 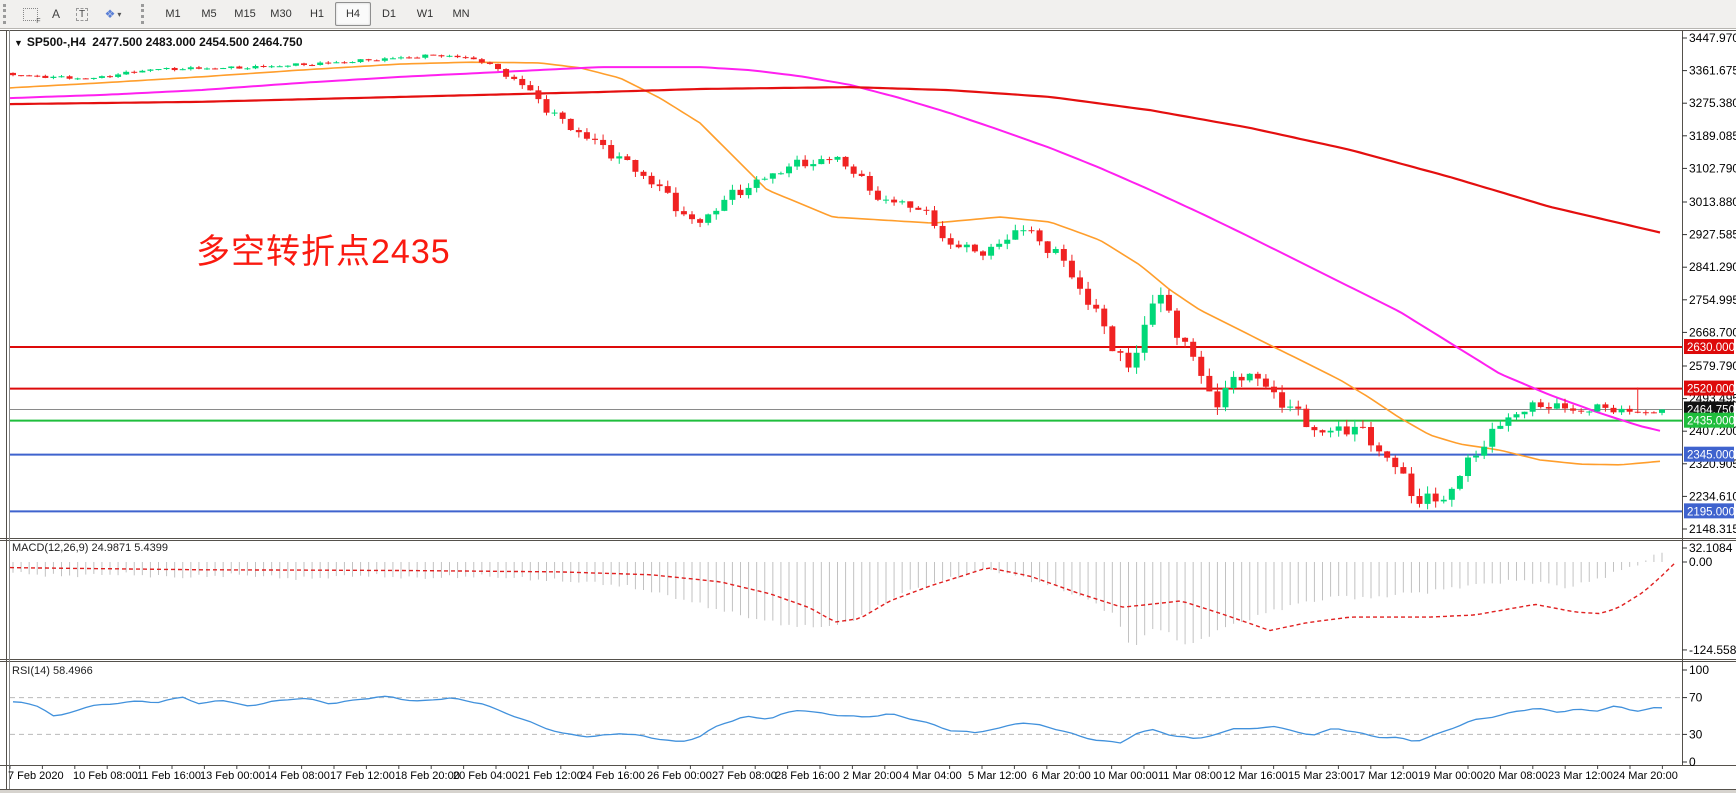 I want to click on rsi-tick-label: 0, so click(x=1692, y=762).